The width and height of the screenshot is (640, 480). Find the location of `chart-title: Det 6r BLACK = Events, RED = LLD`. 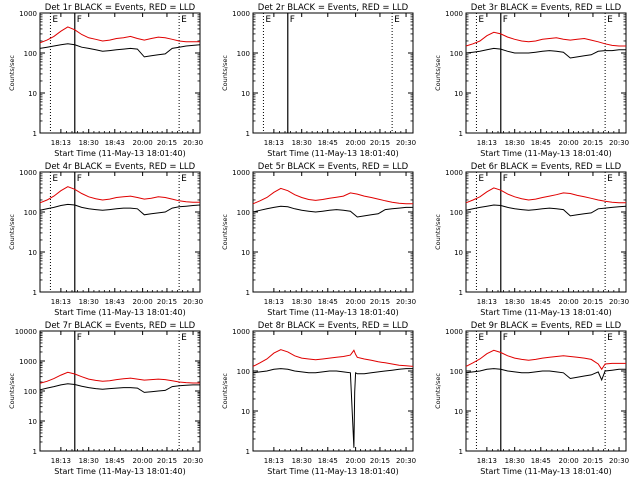

chart-title: Det 6r BLACK = Events, RED = LLD is located at coordinates (546, 167).